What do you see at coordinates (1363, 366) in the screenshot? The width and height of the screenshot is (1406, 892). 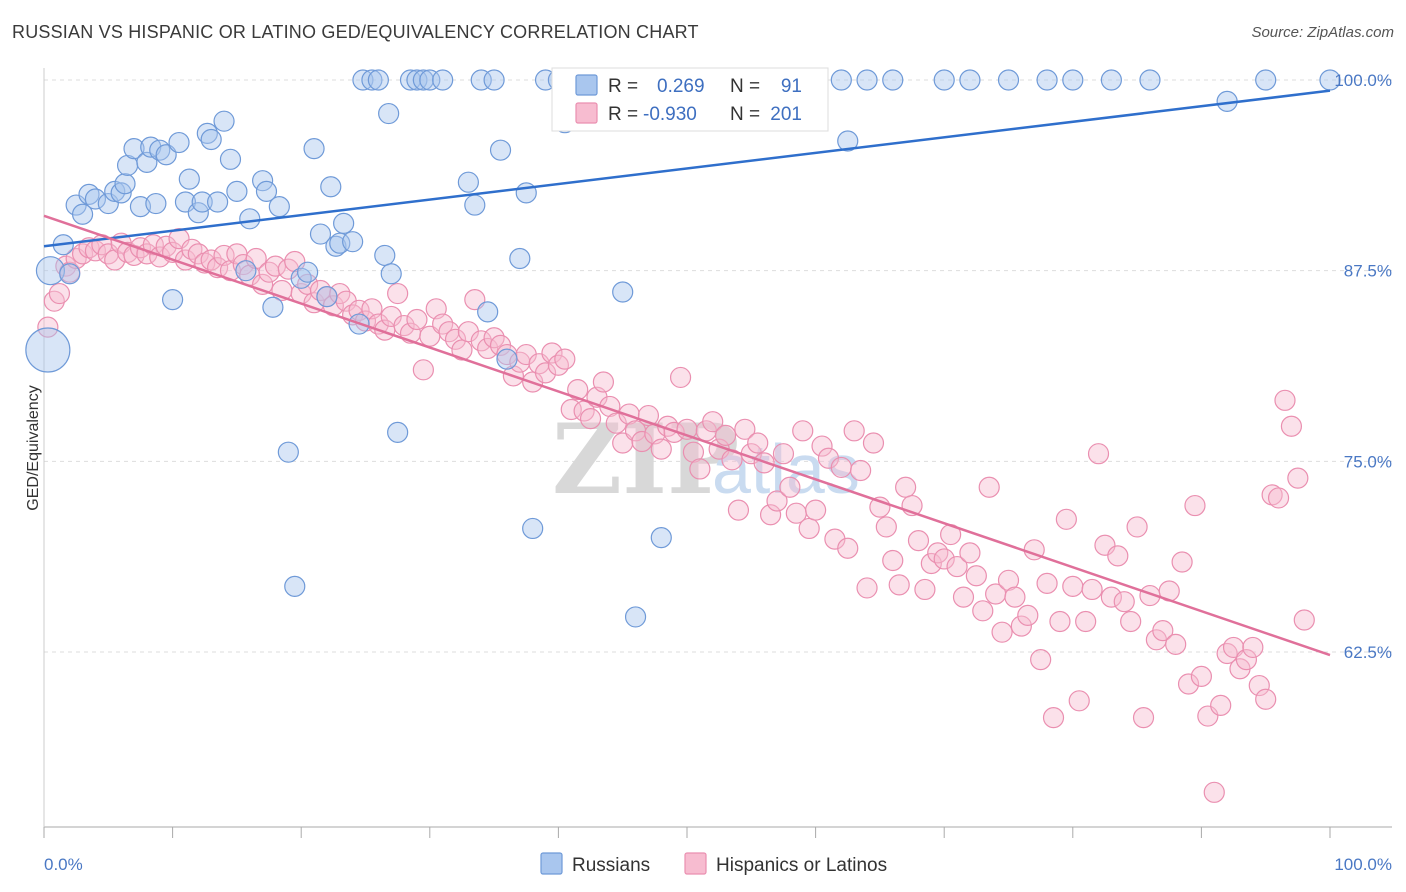 I see `y-tick-labels: 62.5% 75.0% 87.5% 100.0%` at bounding box center [1363, 366].